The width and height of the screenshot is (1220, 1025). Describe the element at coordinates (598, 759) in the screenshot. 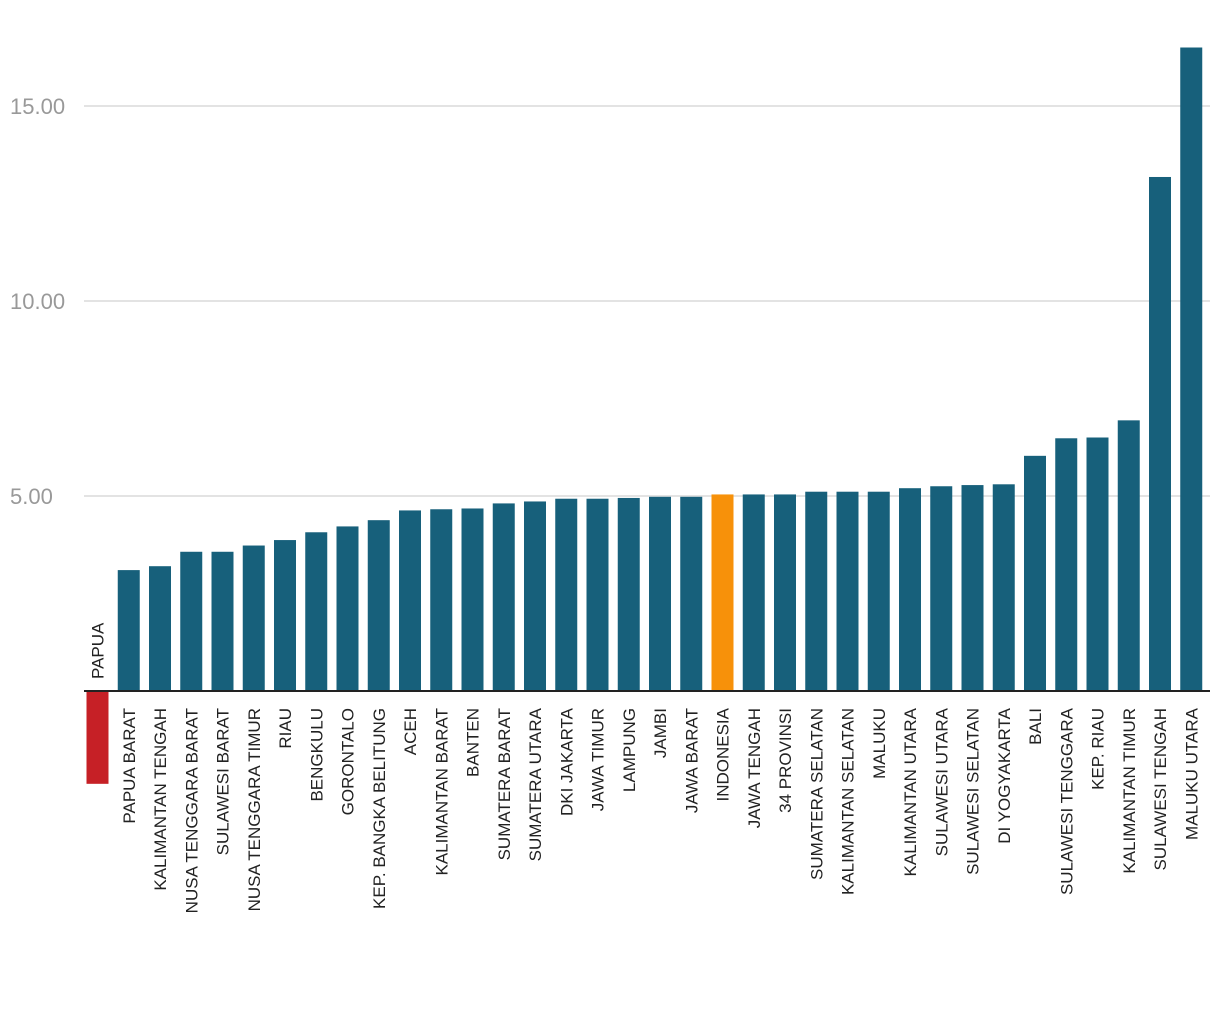

I see `x-category-label: JAWA TIMUR` at that location.